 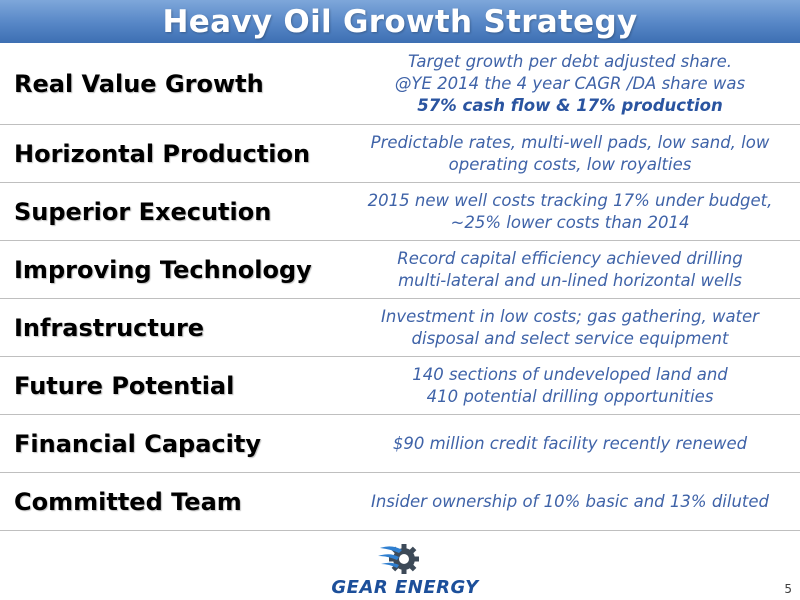 I want to click on title-bar: Heavy Oil Growth Strategy, so click(x=400, y=21).